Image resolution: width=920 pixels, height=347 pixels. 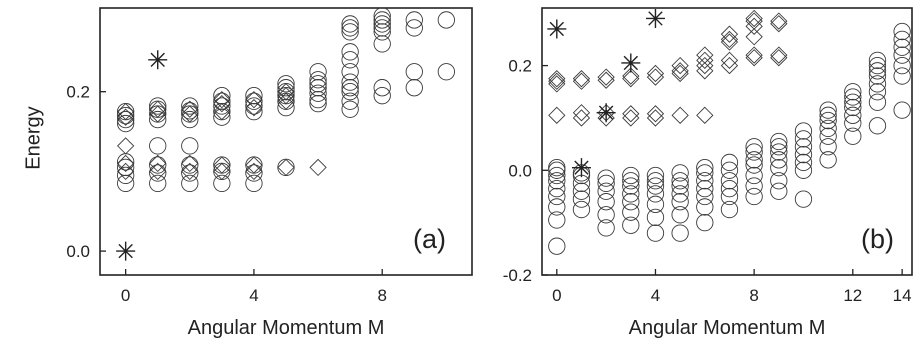 What do you see at coordinates (517, 275) in the screenshot?
I see `y-tick-label: -0.2` at bounding box center [517, 275].